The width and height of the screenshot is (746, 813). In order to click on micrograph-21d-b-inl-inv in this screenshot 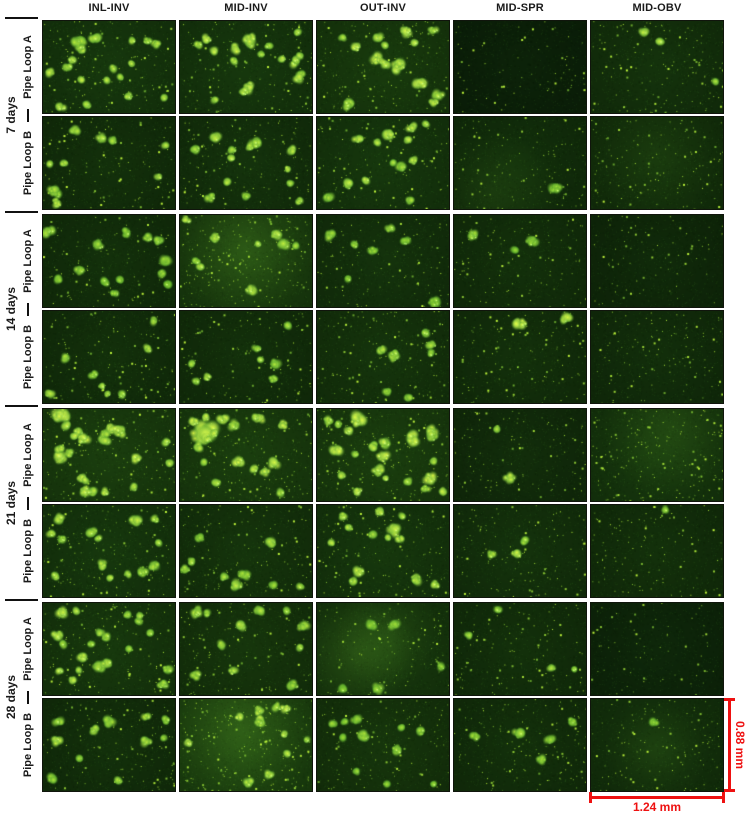, I will do `click(109, 551)`.